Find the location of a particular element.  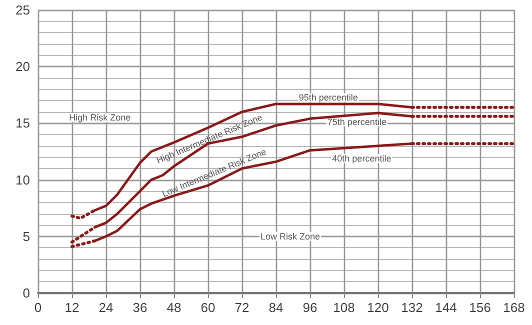

y-tick-label: 20 is located at coordinates (23, 66).